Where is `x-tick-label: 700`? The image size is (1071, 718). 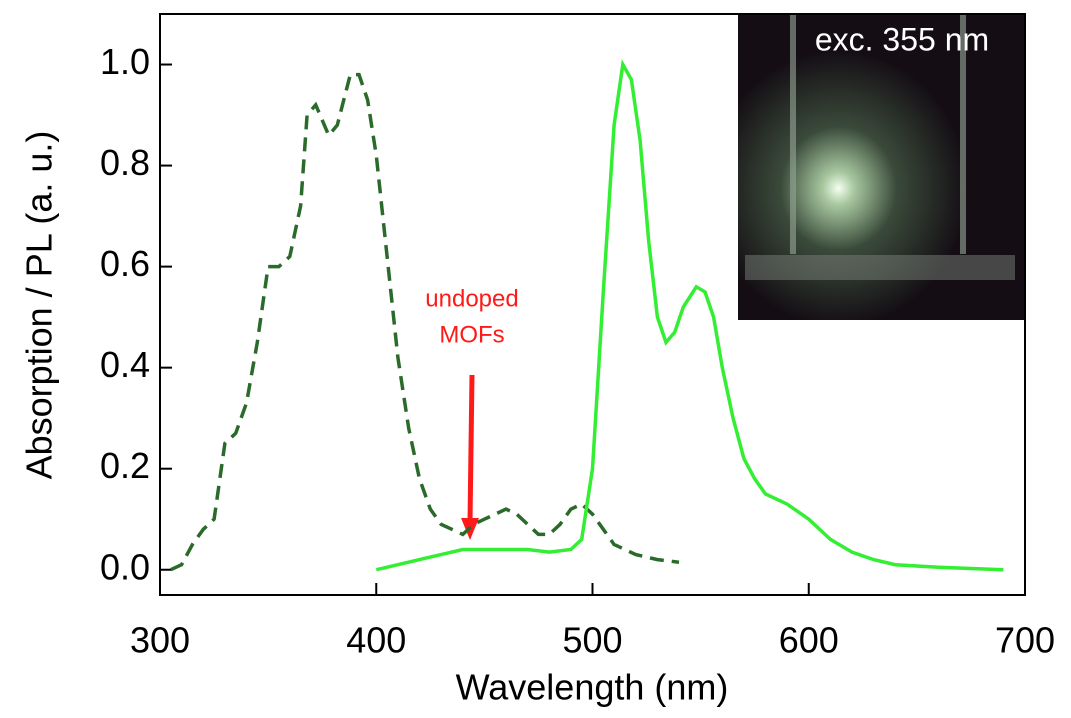 x-tick-label: 700 is located at coordinates (1025, 640).